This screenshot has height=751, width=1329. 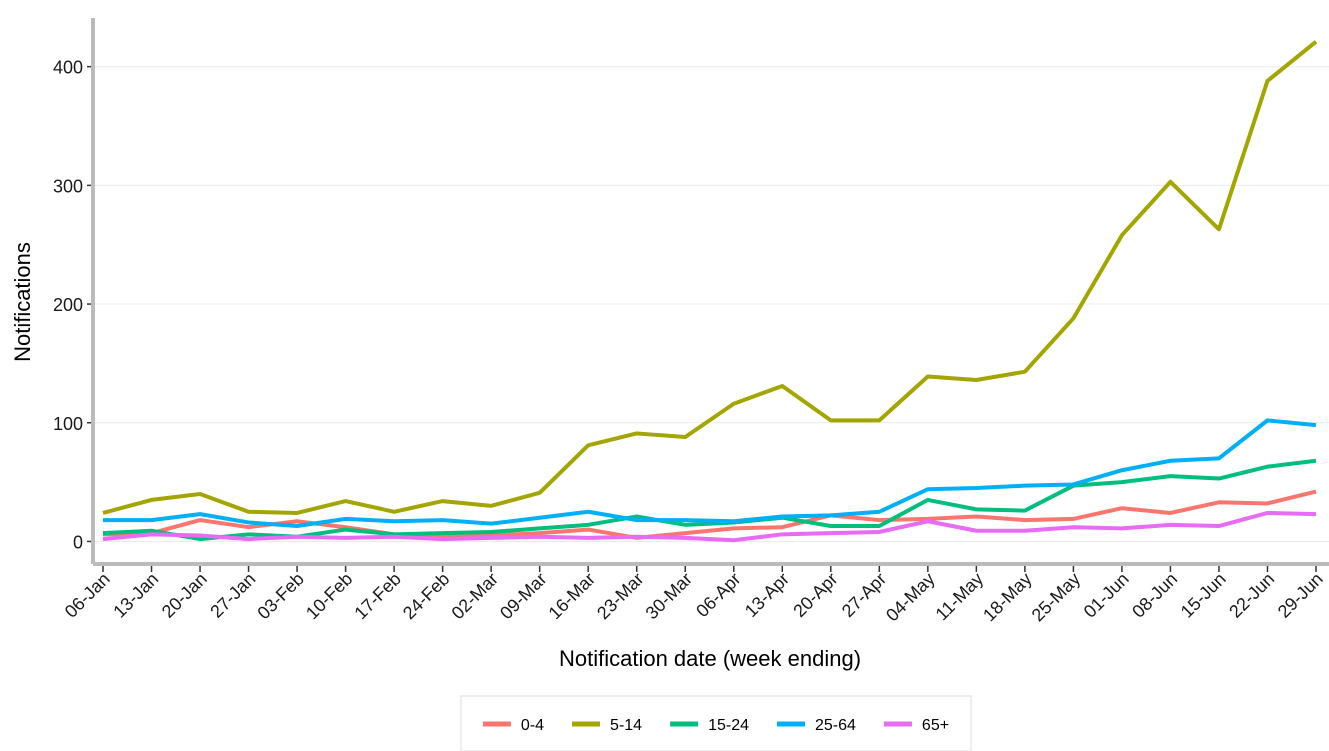 I want to click on x-tick-label: 20-Jan, so click(x=184, y=595).